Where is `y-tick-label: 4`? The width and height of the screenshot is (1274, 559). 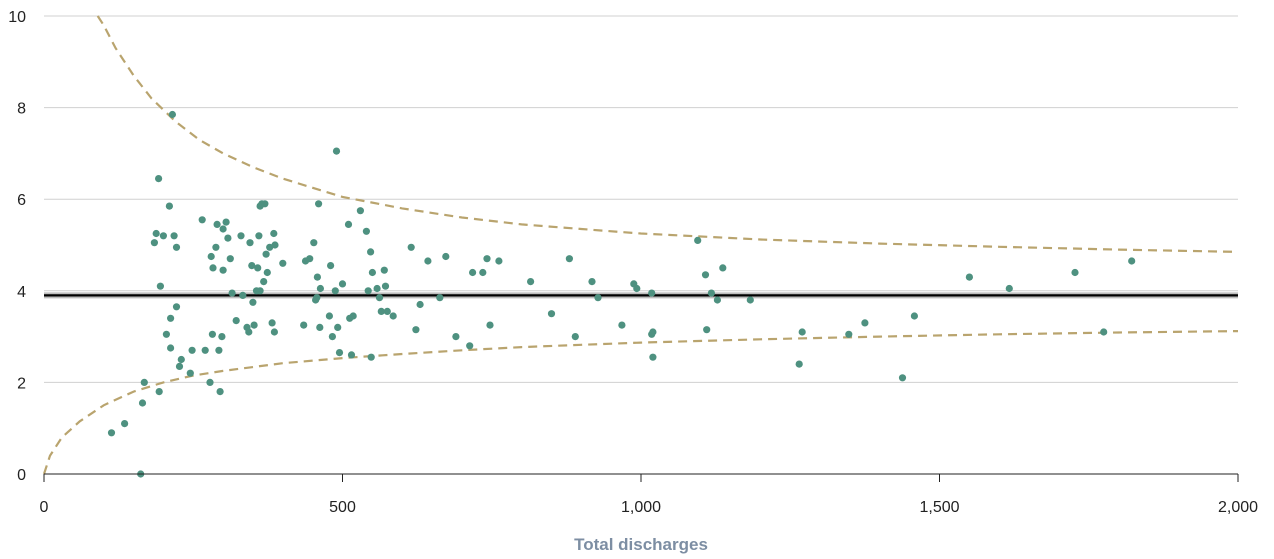
y-tick-label: 4 is located at coordinates (21, 292).